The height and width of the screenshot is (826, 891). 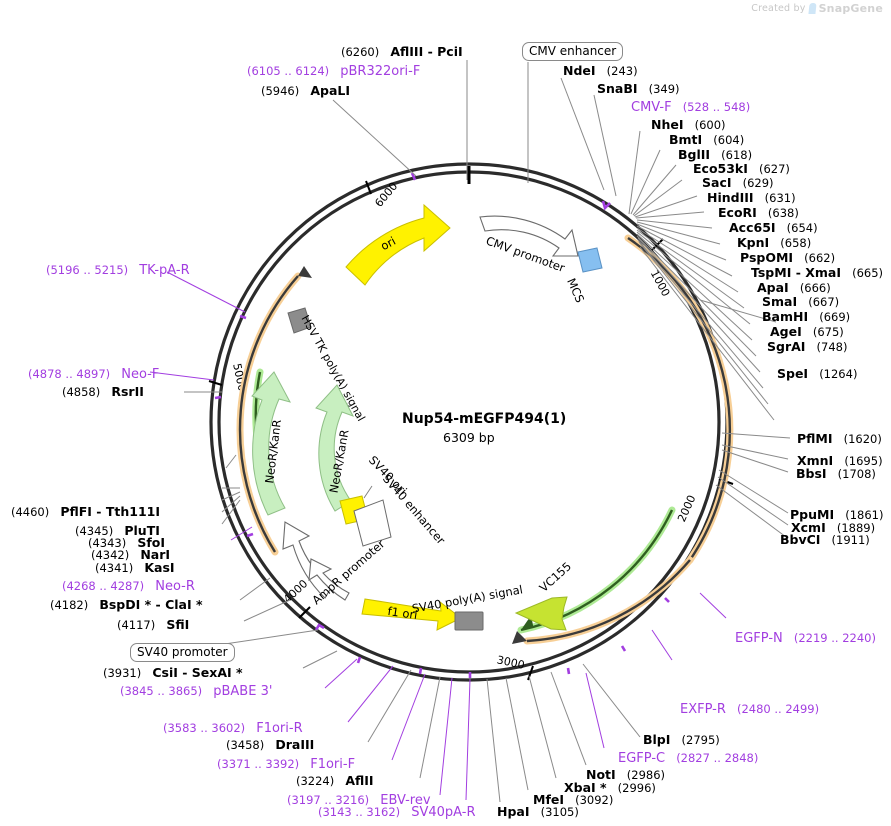 I want to click on label-name: PluTI, so click(x=142, y=530).